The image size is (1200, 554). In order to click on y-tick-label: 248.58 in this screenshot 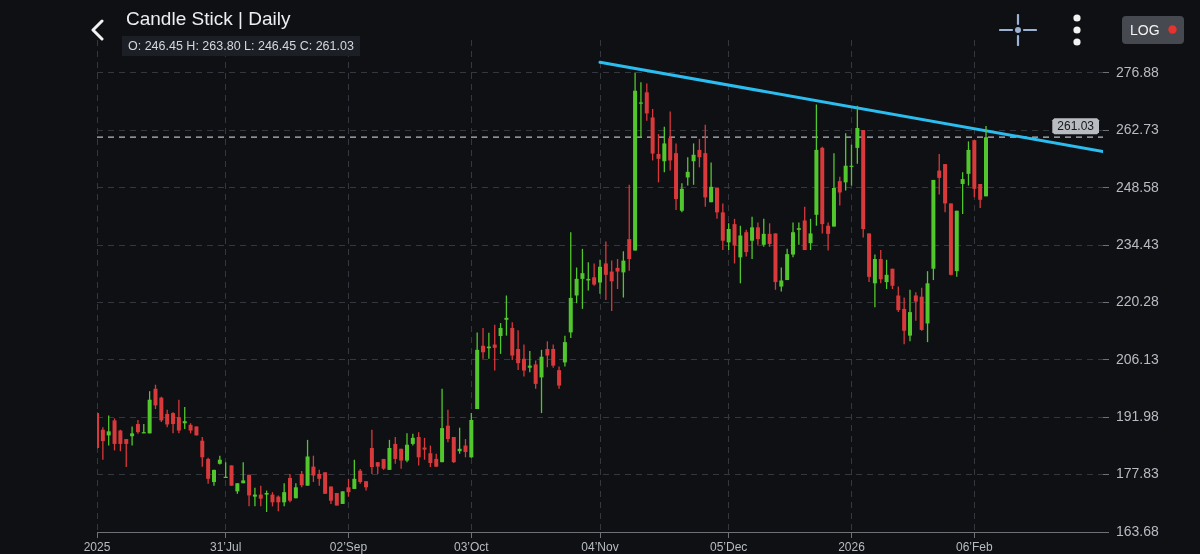, I will do `click(1138, 186)`.